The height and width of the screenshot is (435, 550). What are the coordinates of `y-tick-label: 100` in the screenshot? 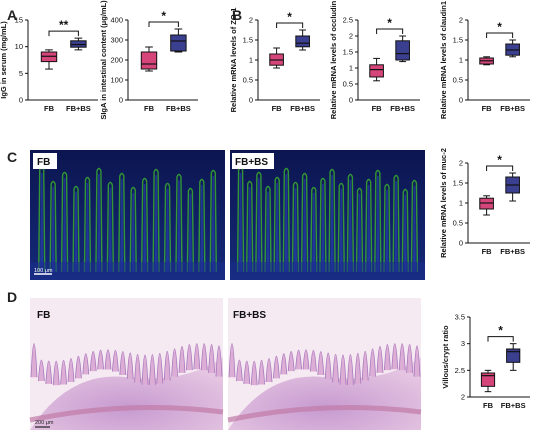 It's located at (116, 80).